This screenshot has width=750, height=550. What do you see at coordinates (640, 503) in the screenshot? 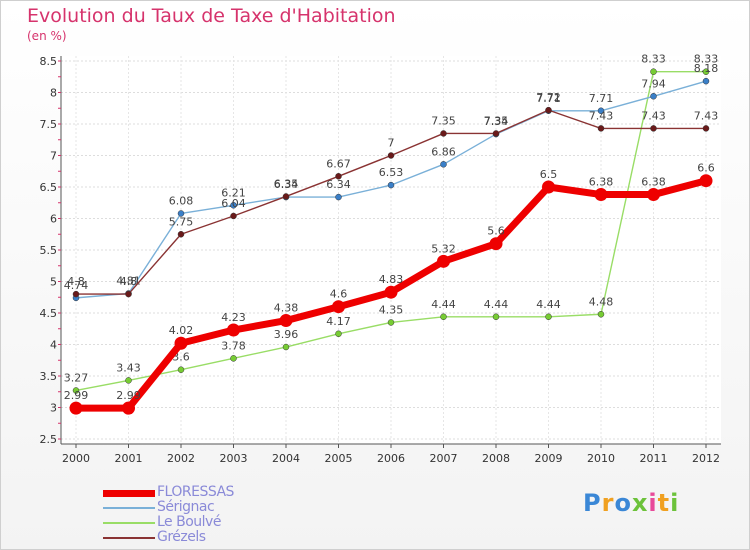
I see `logo-letter: x` at bounding box center [640, 503].